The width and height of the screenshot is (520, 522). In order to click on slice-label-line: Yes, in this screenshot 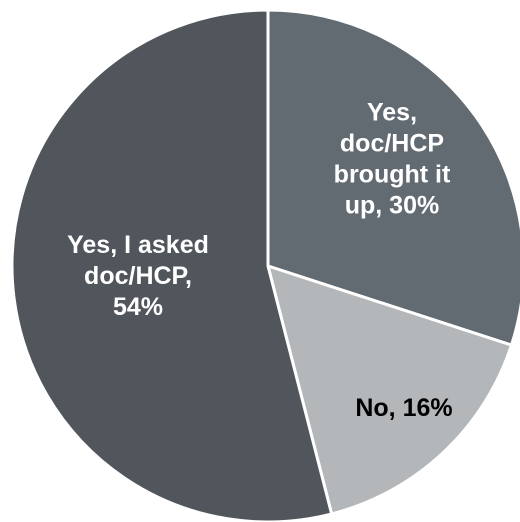, I will do `click(392, 113)`.